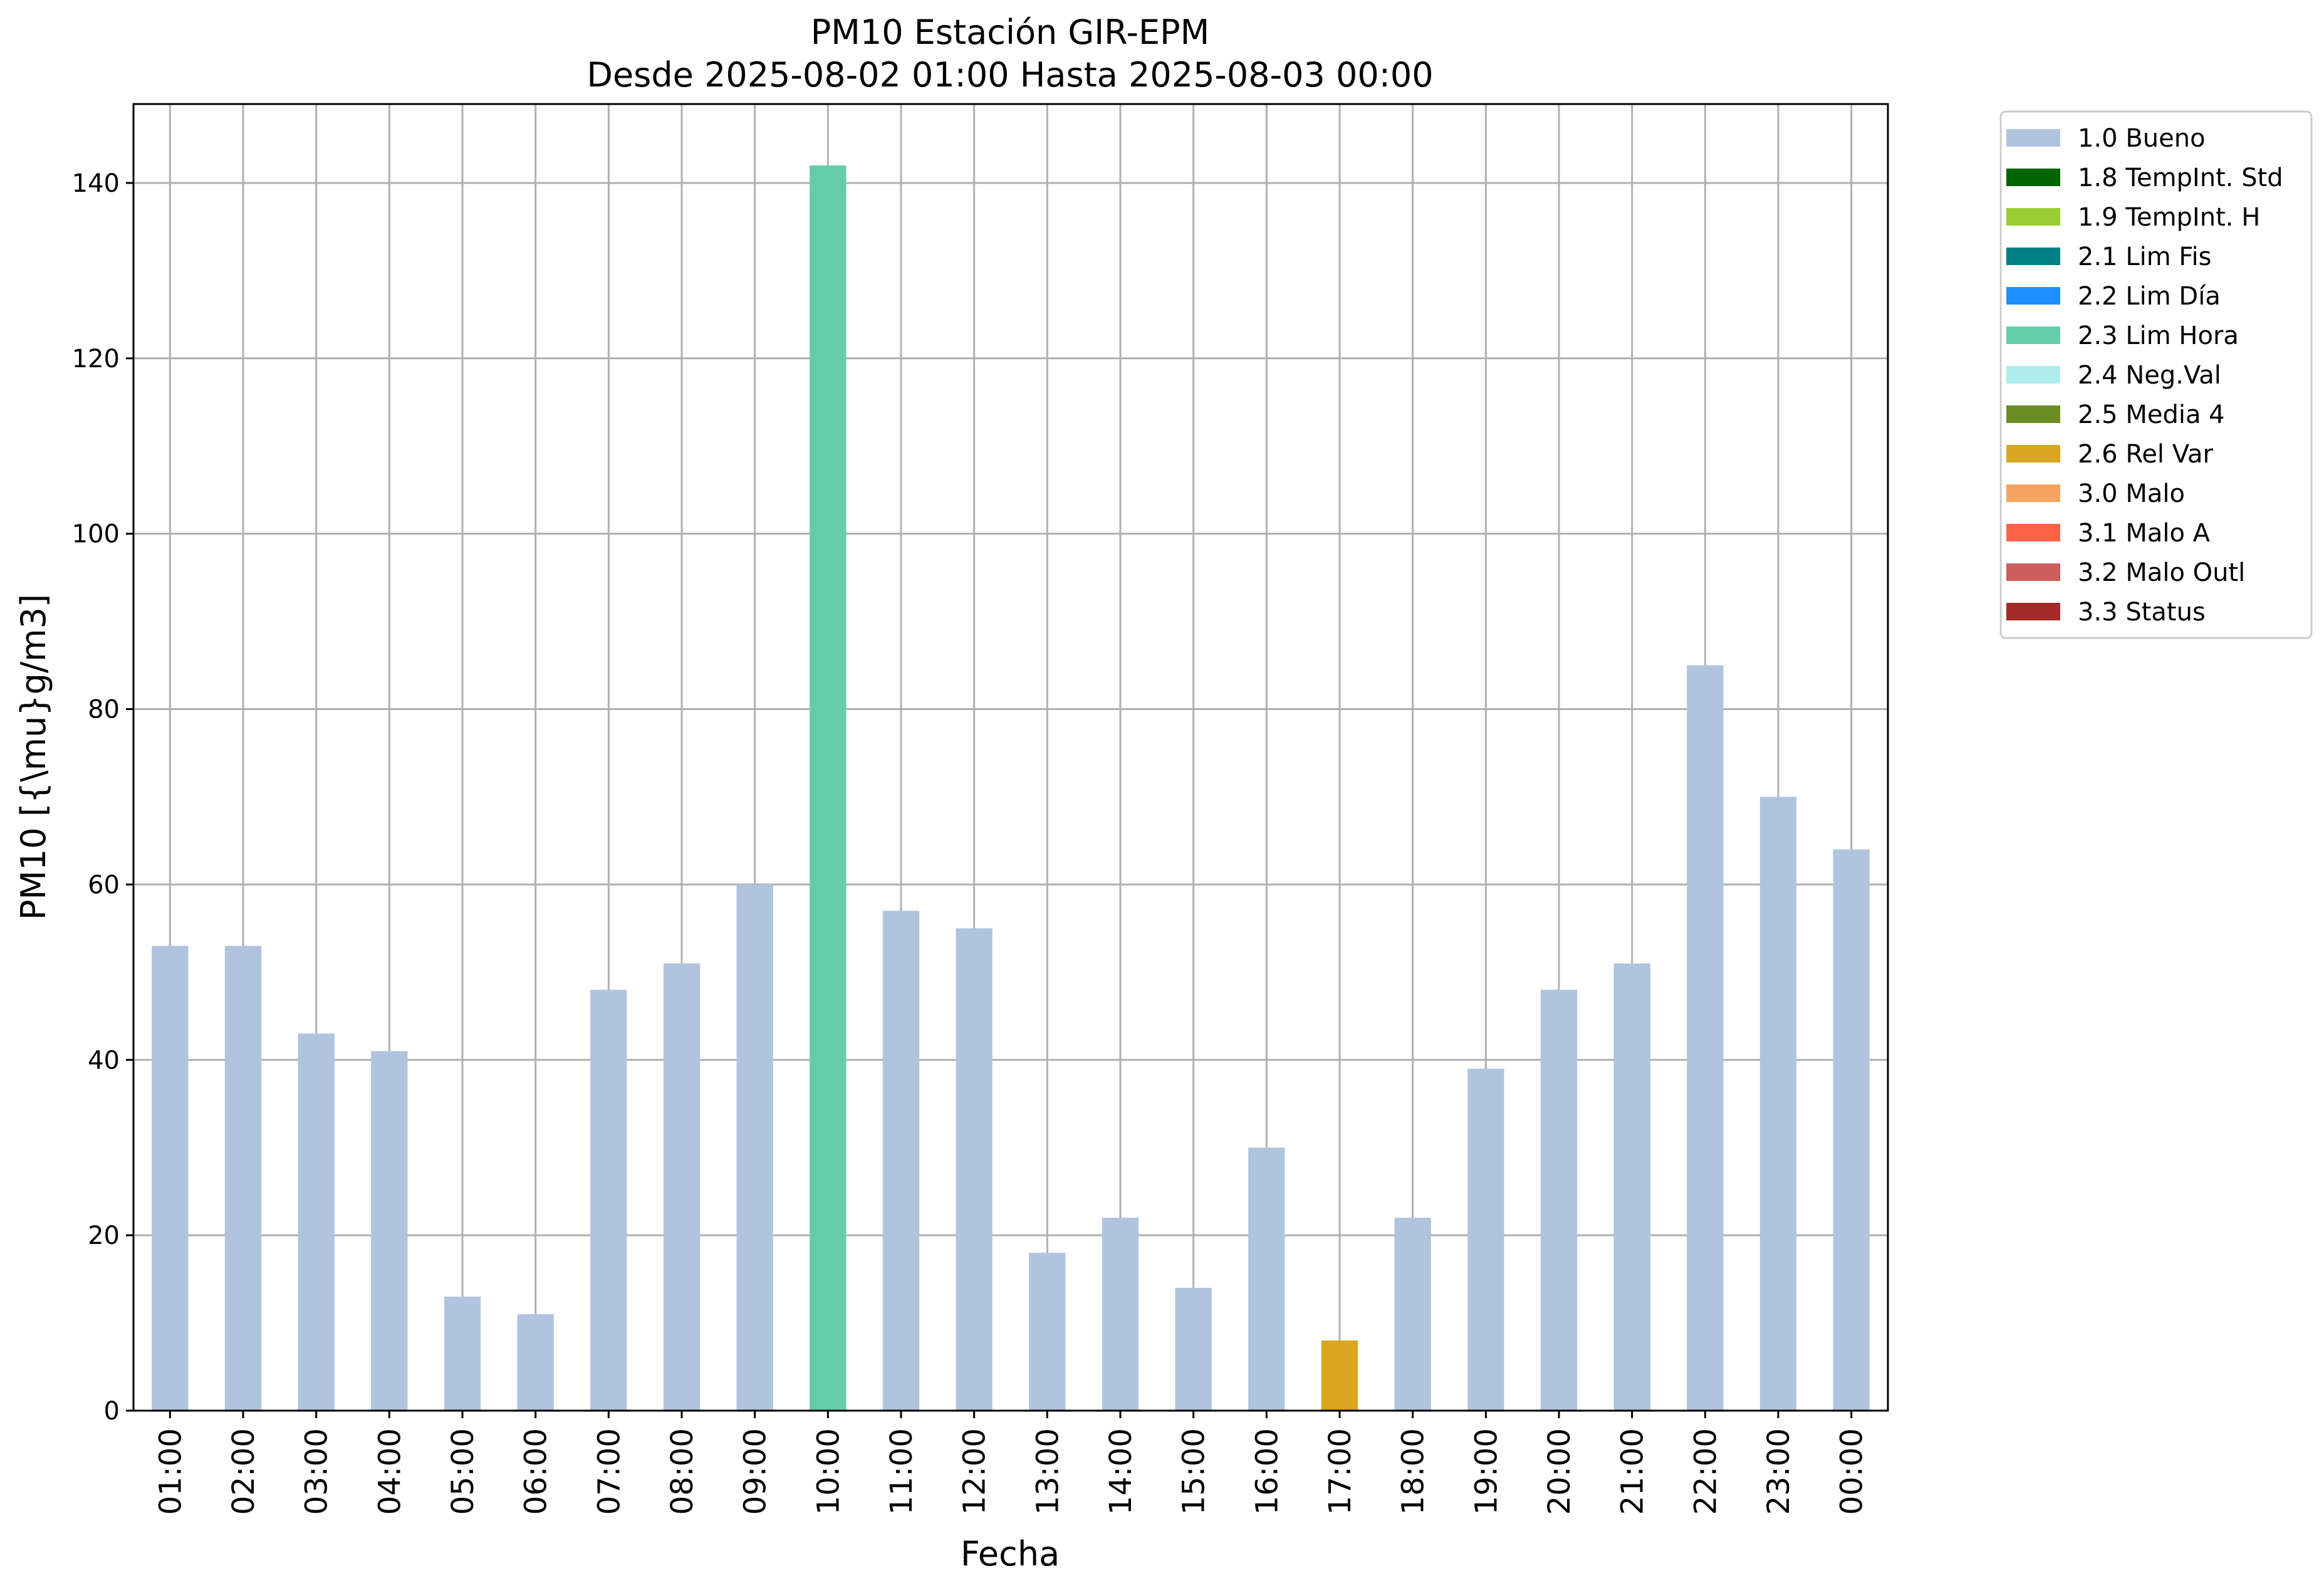 This screenshot has height=1588, width=2324. Describe the element at coordinates (2142, 613) in the screenshot. I see `legend-label: 3.3 Status` at that location.